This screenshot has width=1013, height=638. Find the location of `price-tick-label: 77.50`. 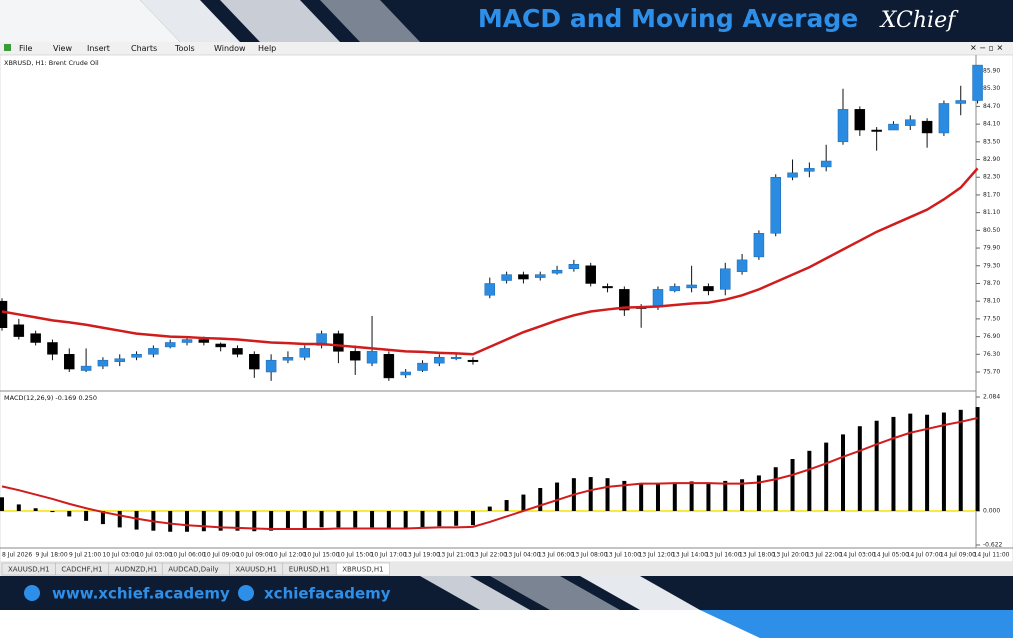

price-tick-label: 77.50 is located at coordinates (991, 318).